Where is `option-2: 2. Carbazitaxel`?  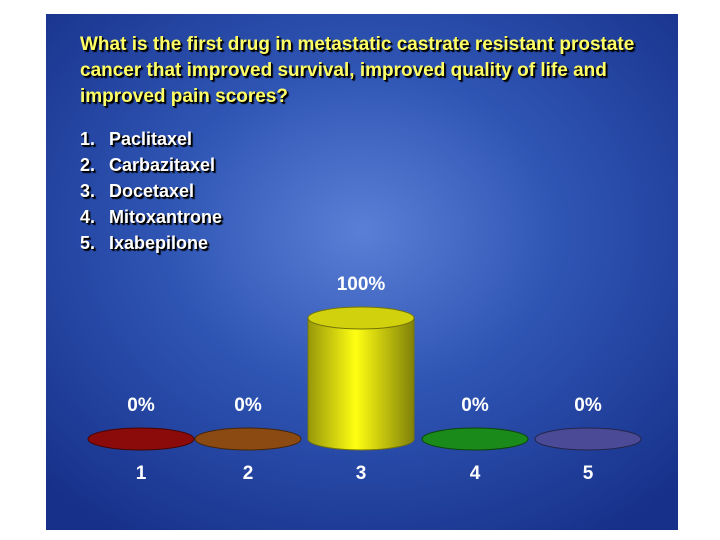 option-2: 2. Carbazitaxel is located at coordinates (151, 165).